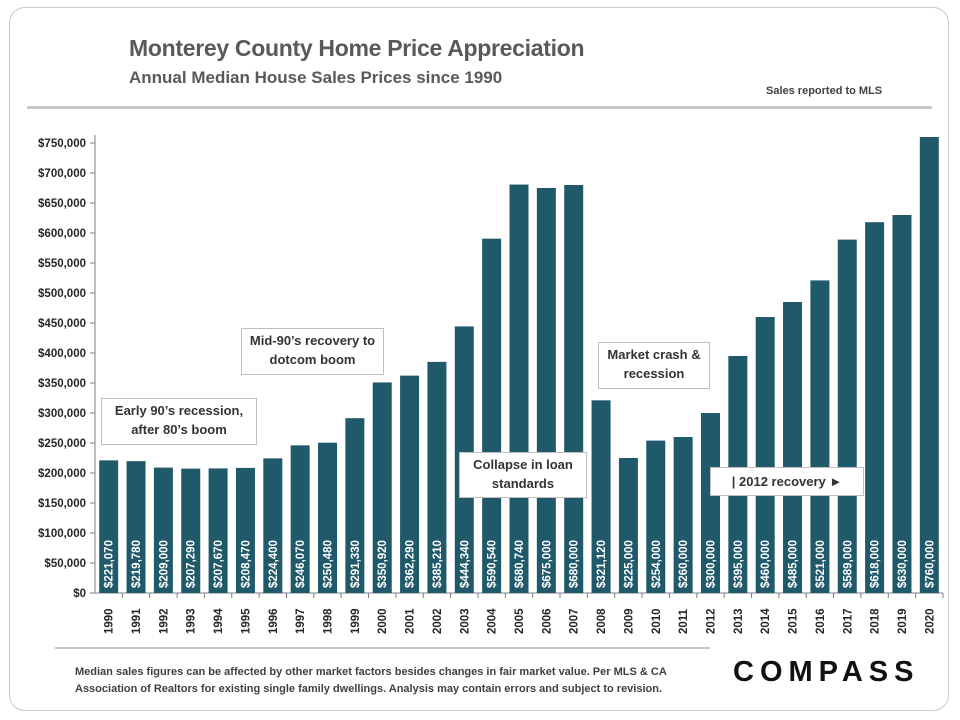 The image size is (960, 720). What do you see at coordinates (739, 621) in the screenshot?
I see `x-tick-label: 2013` at bounding box center [739, 621].